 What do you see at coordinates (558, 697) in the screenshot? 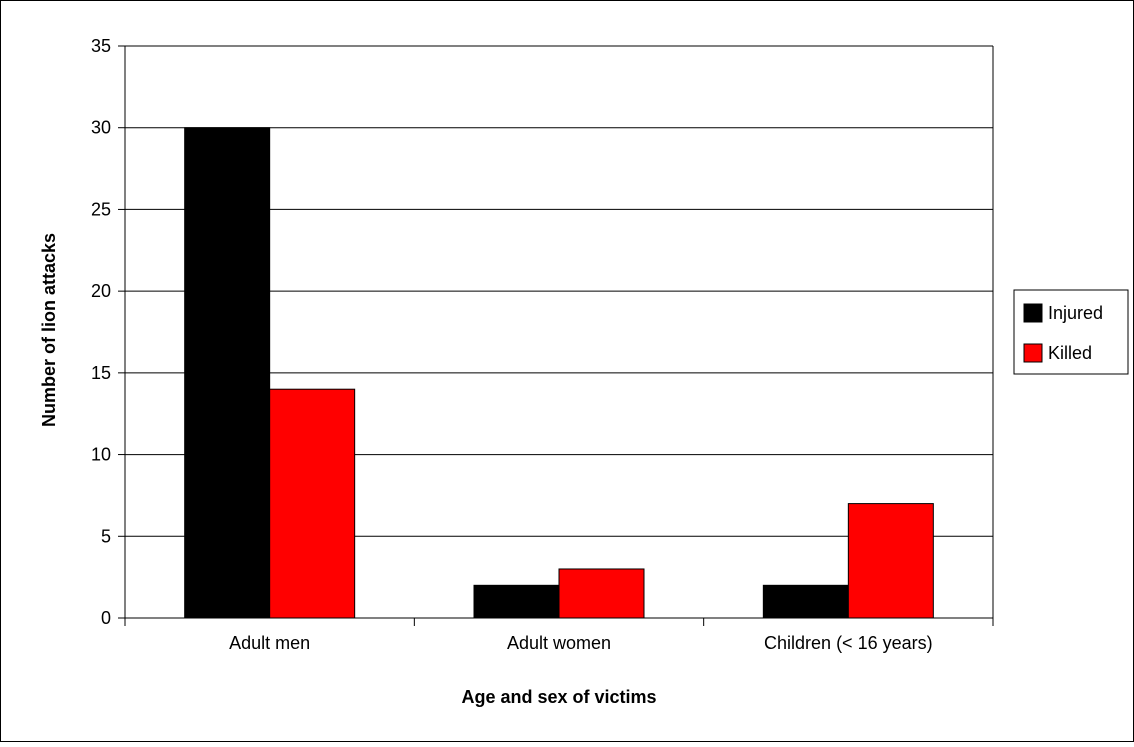
I see `x-axis-title: Age and sex of victims` at bounding box center [558, 697].